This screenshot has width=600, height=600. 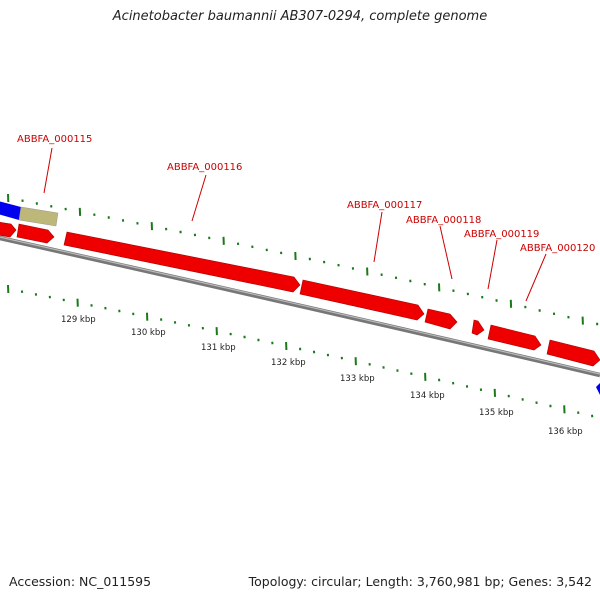 I want to click on kbp-label-132: 132 kbp, so click(x=288, y=363).